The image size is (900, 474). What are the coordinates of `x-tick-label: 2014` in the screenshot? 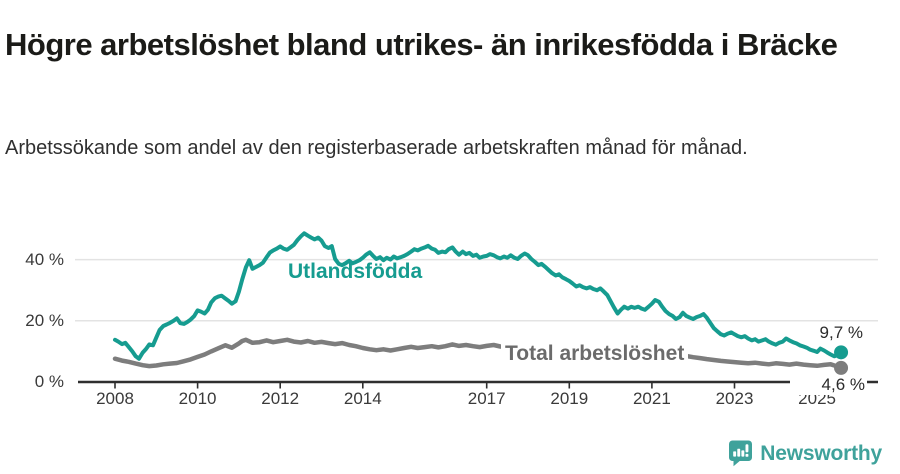 It's located at (362, 398).